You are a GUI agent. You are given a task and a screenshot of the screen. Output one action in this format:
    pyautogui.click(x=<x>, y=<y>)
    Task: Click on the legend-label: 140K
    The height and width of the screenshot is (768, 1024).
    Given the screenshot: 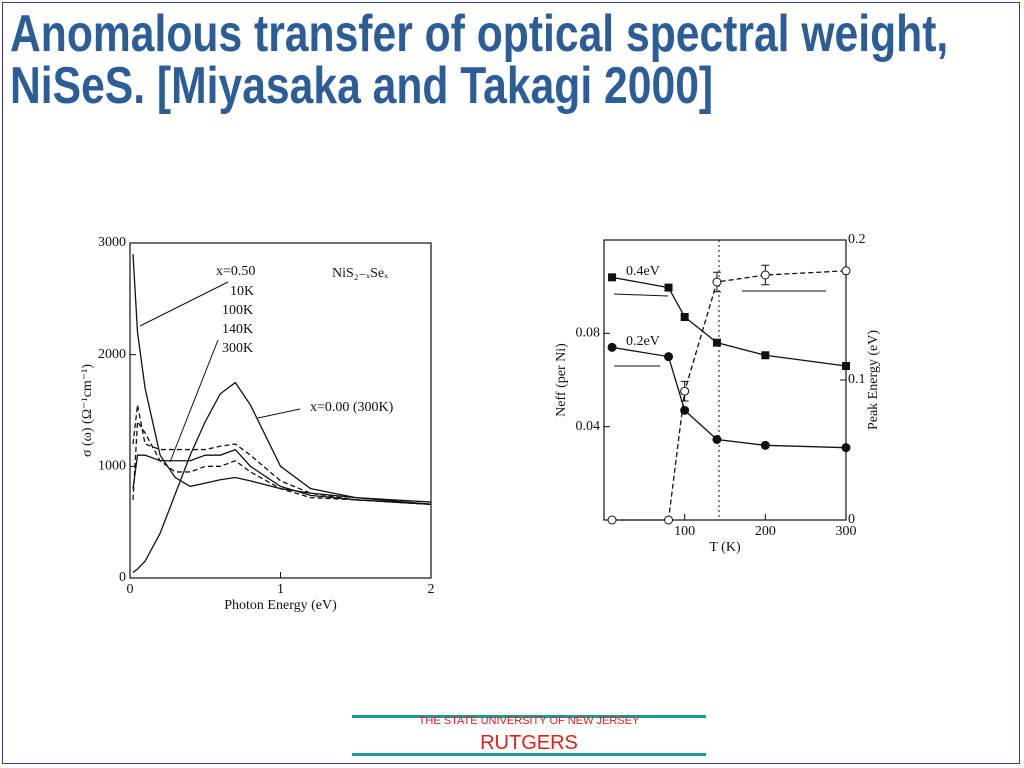 What is the action you would take?
    pyautogui.click(x=237, y=329)
    